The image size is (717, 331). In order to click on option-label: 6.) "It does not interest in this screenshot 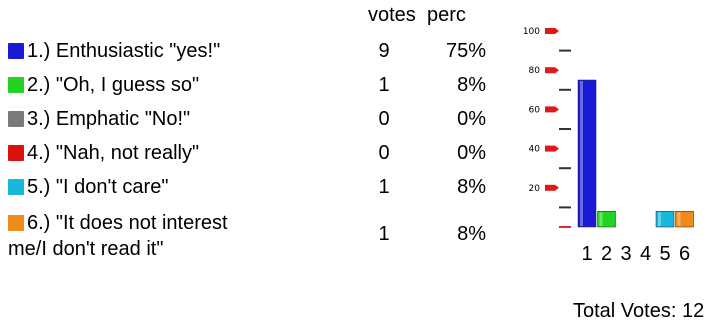, I will do `click(127, 223)`.